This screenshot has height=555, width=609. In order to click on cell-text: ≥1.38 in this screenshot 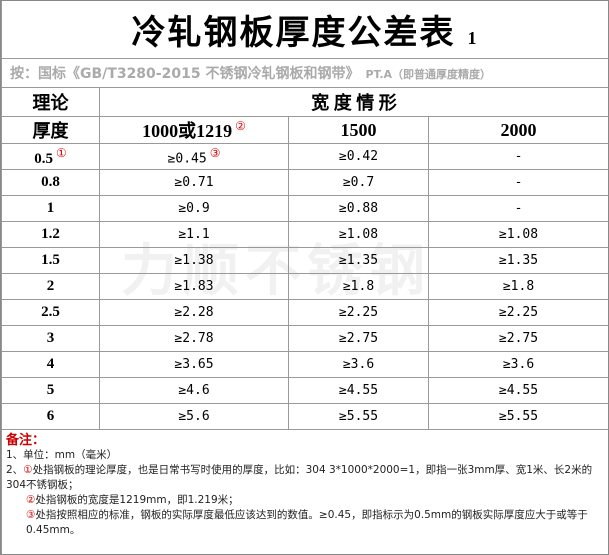, I will do `click(194, 260)`.